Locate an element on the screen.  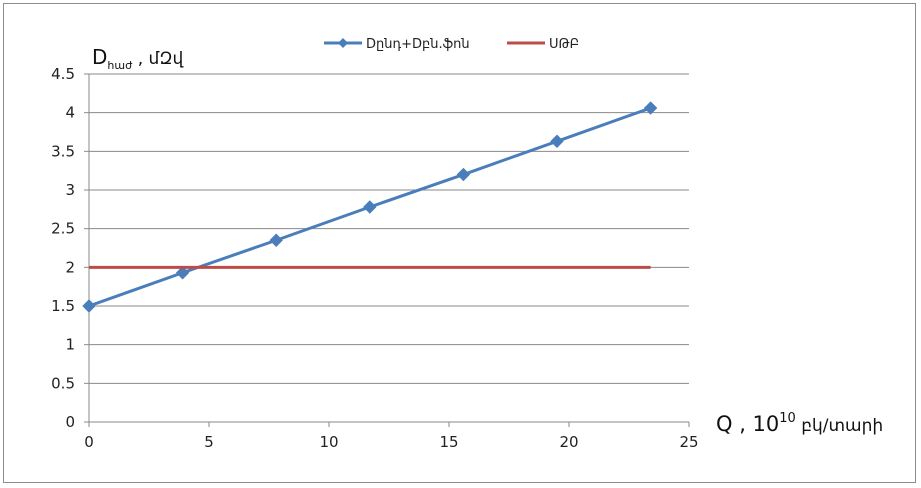
x-tick-label: 5 is located at coordinates (209, 442).